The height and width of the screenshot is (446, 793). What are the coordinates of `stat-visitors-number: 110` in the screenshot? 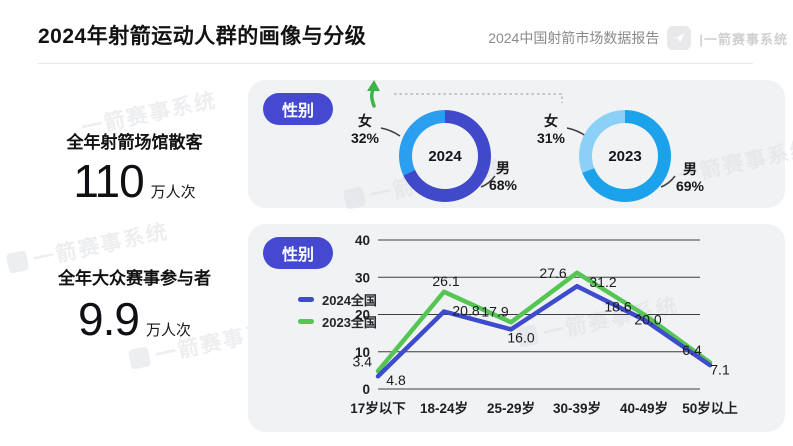 It's located at (108, 181).